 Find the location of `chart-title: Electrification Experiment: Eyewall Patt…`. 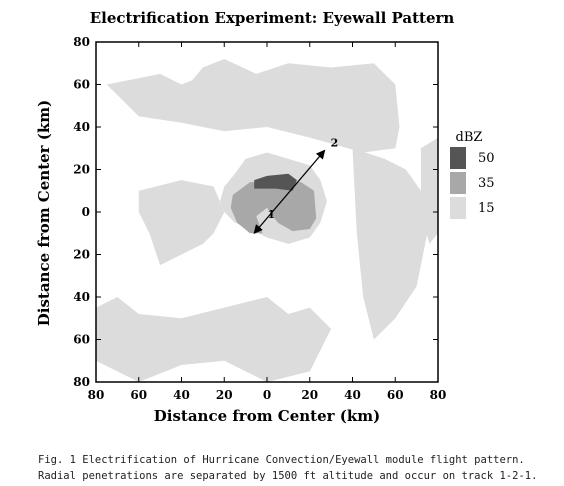

chart-title: Electrification Experiment: Eyewall Patt… is located at coordinates (272, 18).